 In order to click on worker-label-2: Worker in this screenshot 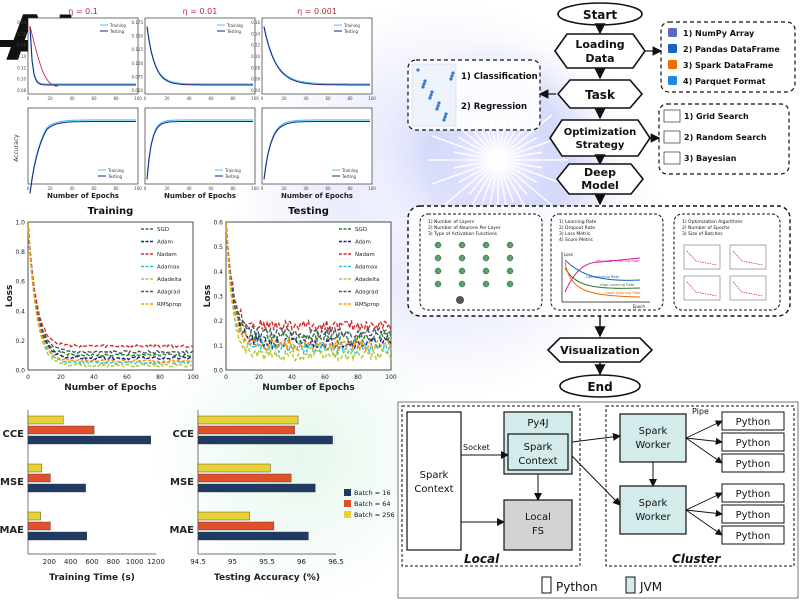, I will do `click(653, 517)`.